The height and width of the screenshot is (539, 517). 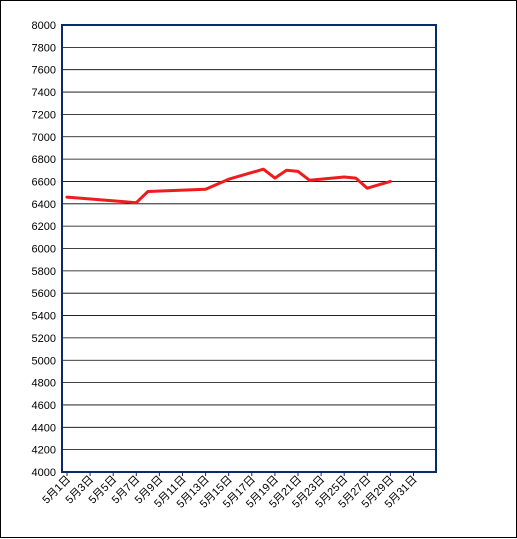 I want to click on y-tick-label: 4800, so click(x=44, y=384).